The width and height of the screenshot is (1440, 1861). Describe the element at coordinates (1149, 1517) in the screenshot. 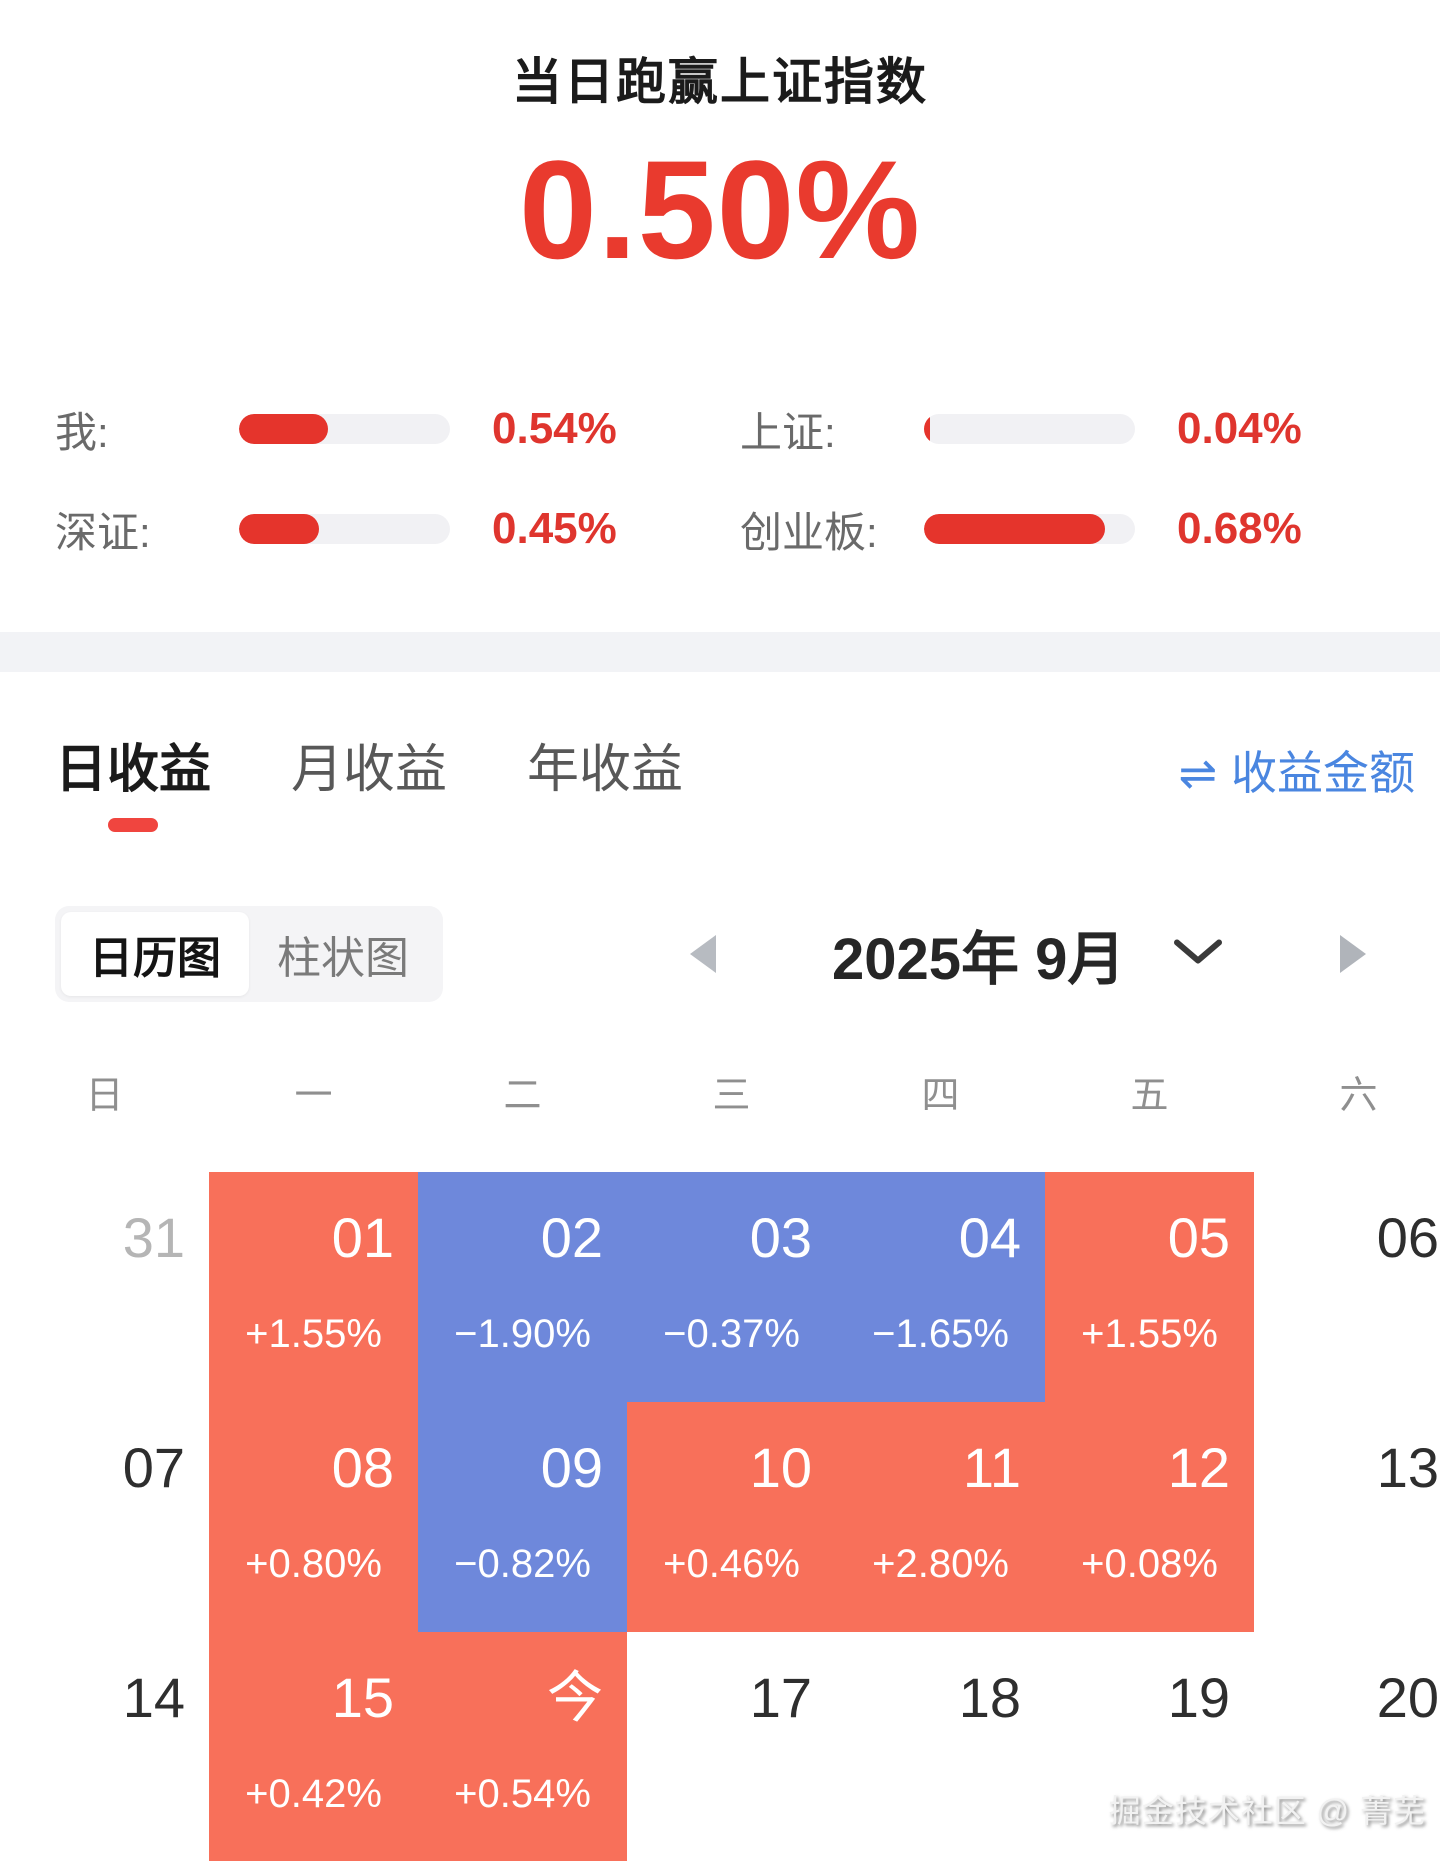

I see `calendar-day-cell: 12 +0.08%` at that location.